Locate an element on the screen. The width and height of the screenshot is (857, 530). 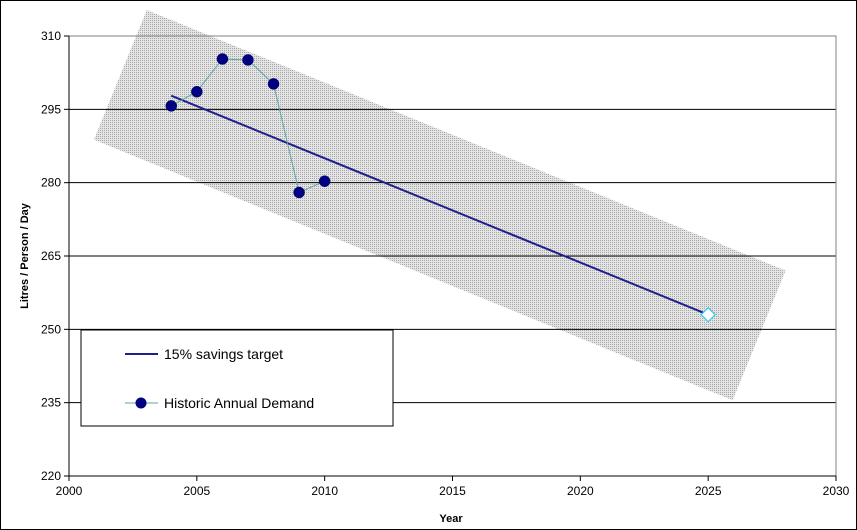
data-point-historic-2008 is located at coordinates (273, 84).